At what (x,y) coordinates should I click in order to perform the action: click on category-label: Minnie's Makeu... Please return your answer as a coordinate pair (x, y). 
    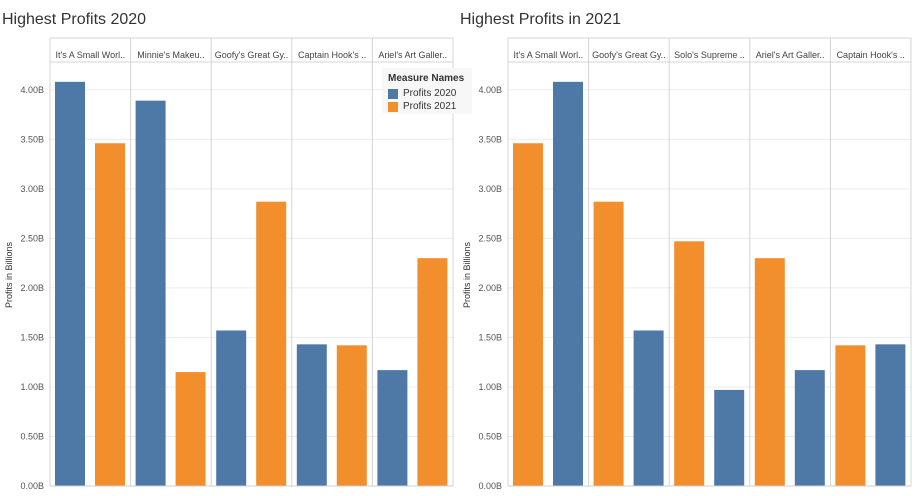
    Looking at the image, I should click on (170, 55).